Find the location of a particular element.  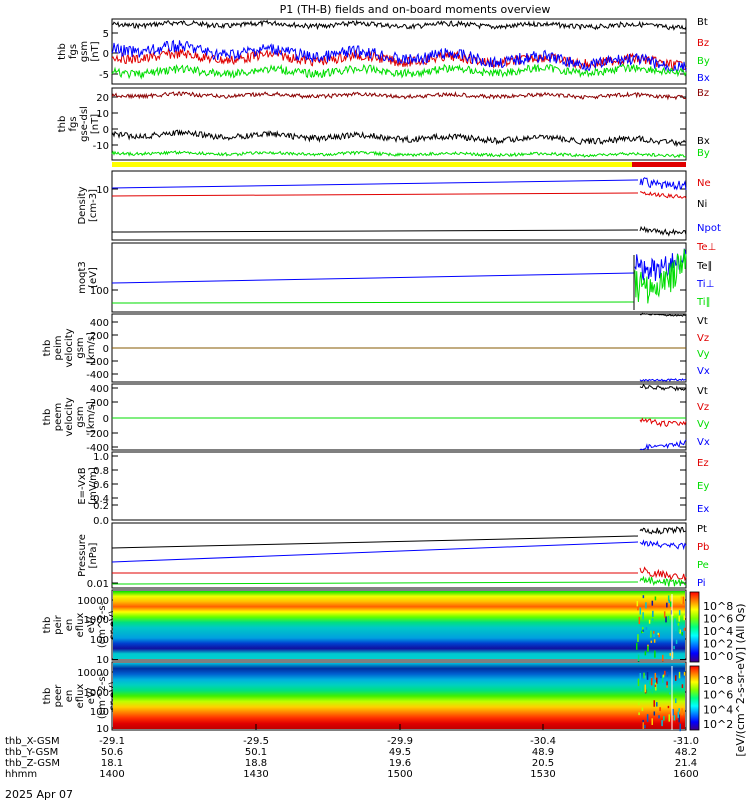

colorbar-2-gradient is located at coordinates (694, 698).